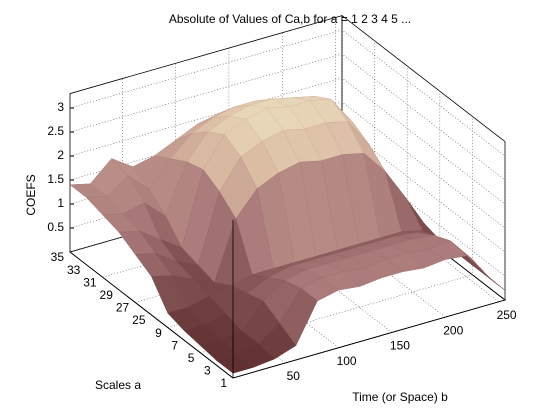  What do you see at coordinates (74, 270) in the screenshot?
I see `y-tick-label: 33` at bounding box center [74, 270].